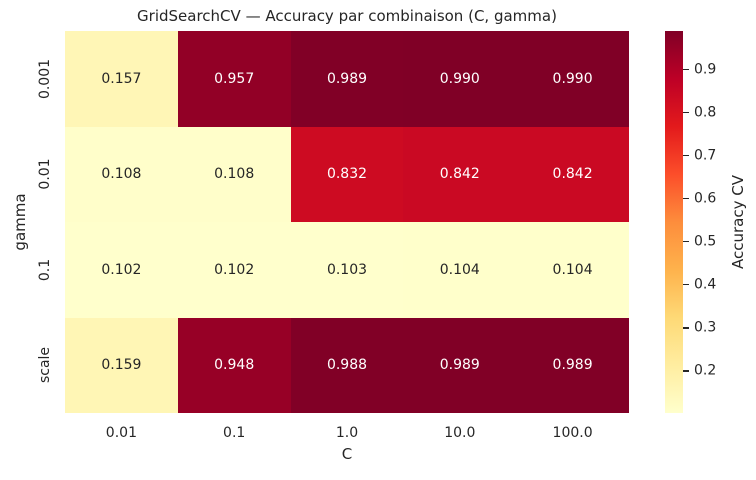  What do you see at coordinates (705, 69) in the screenshot?
I see `colorbar-tick-label: 0.9` at bounding box center [705, 69].